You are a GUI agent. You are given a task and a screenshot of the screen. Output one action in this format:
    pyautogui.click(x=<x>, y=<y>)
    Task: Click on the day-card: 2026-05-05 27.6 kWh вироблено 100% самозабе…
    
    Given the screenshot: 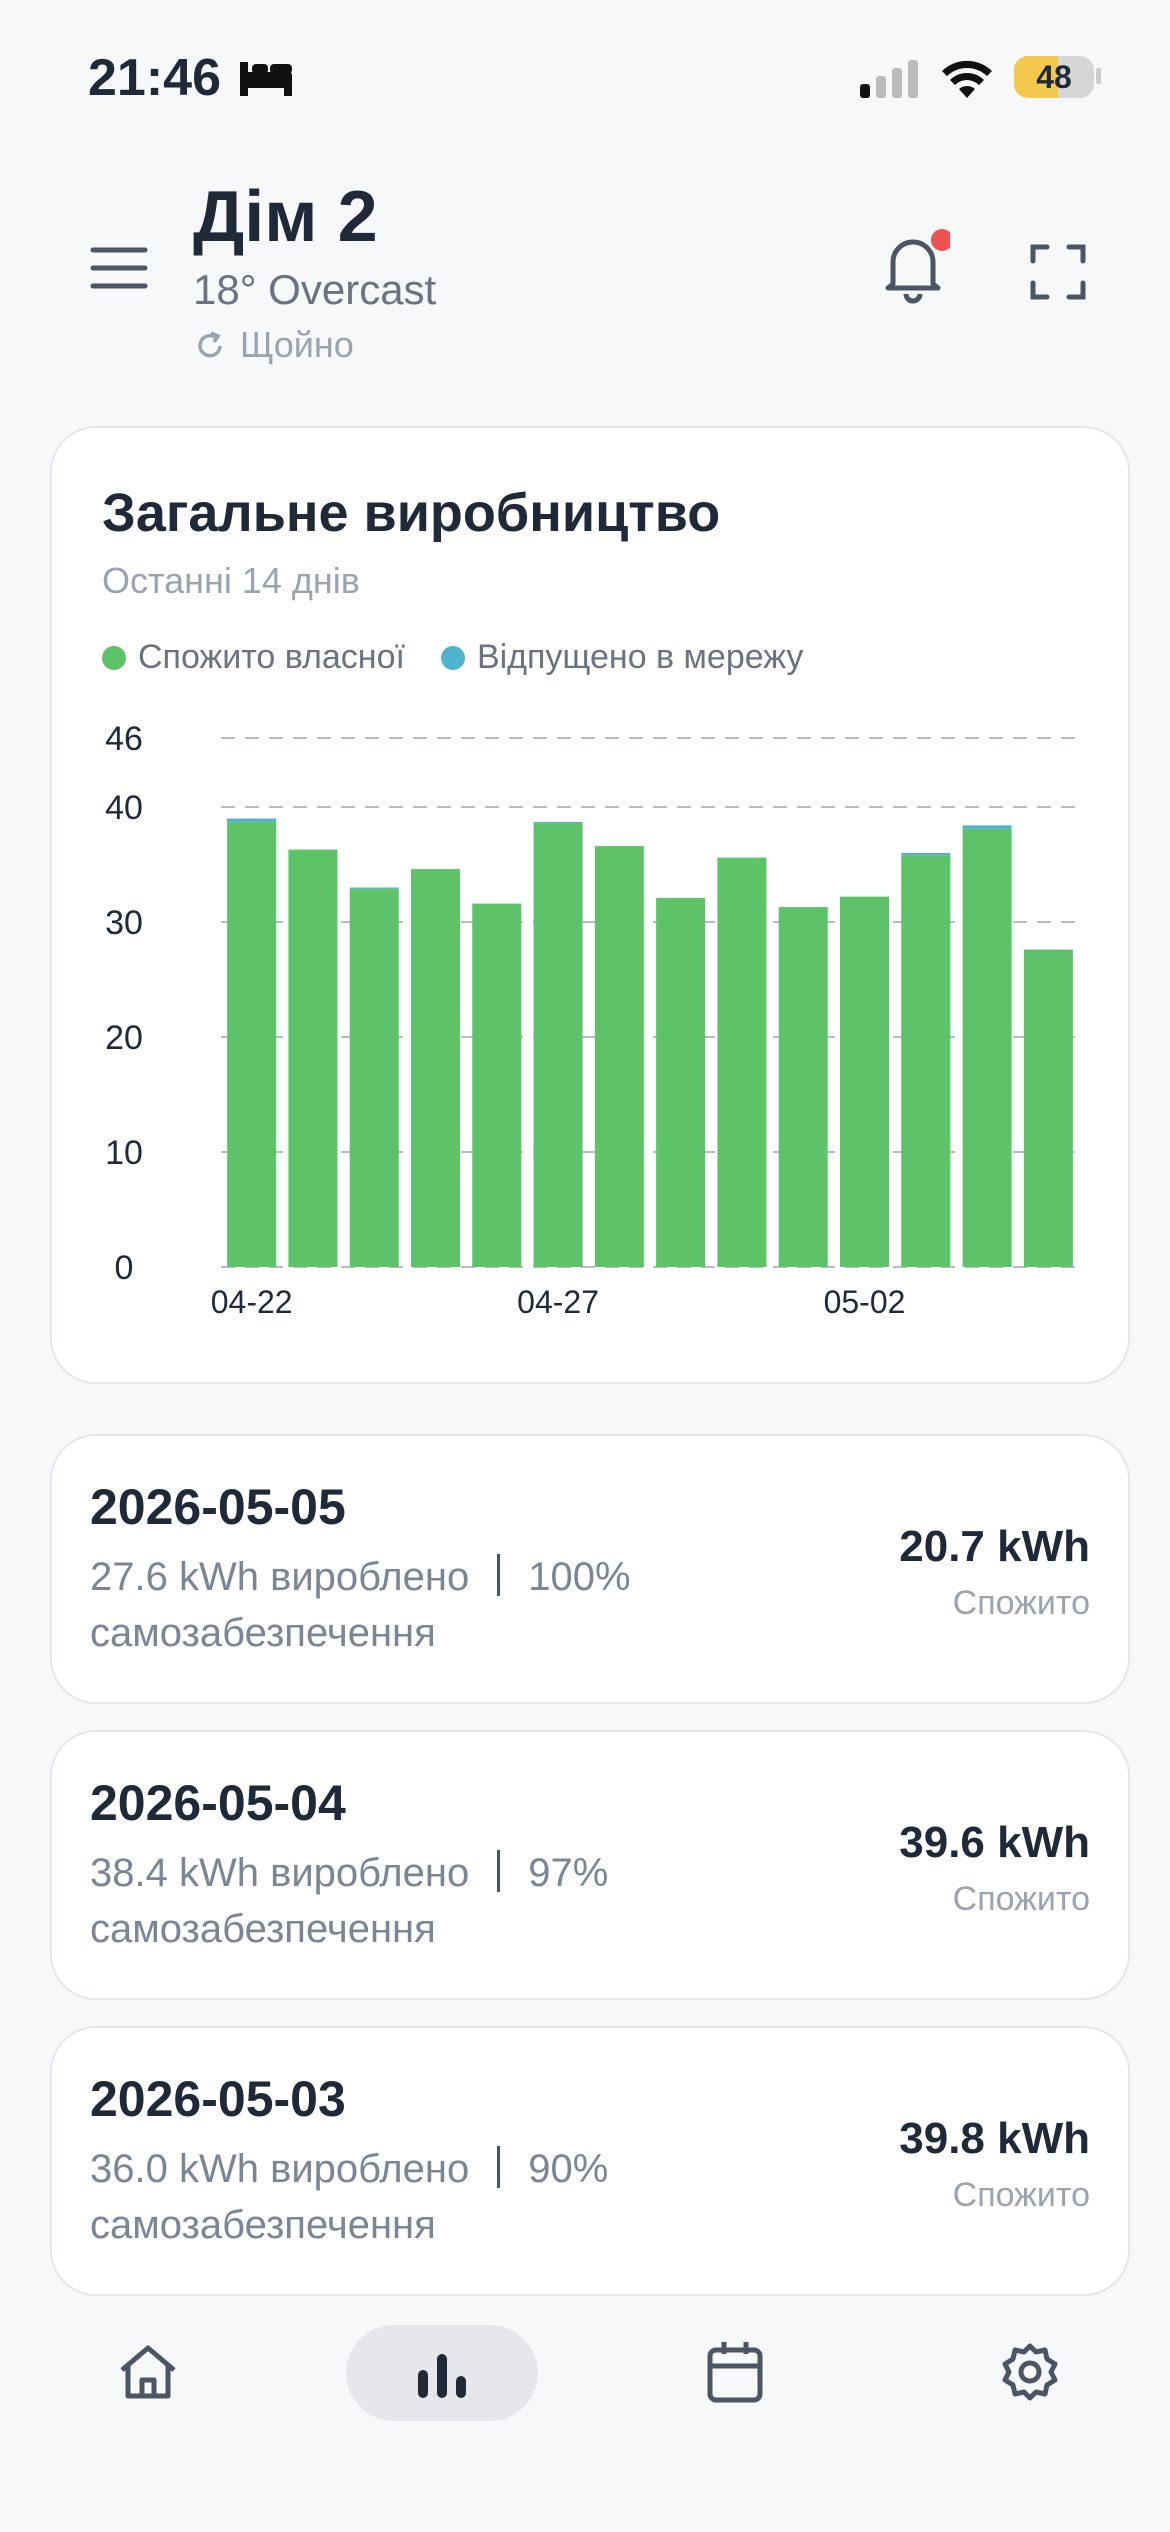 What is the action you would take?
    pyautogui.click(x=590, y=1569)
    